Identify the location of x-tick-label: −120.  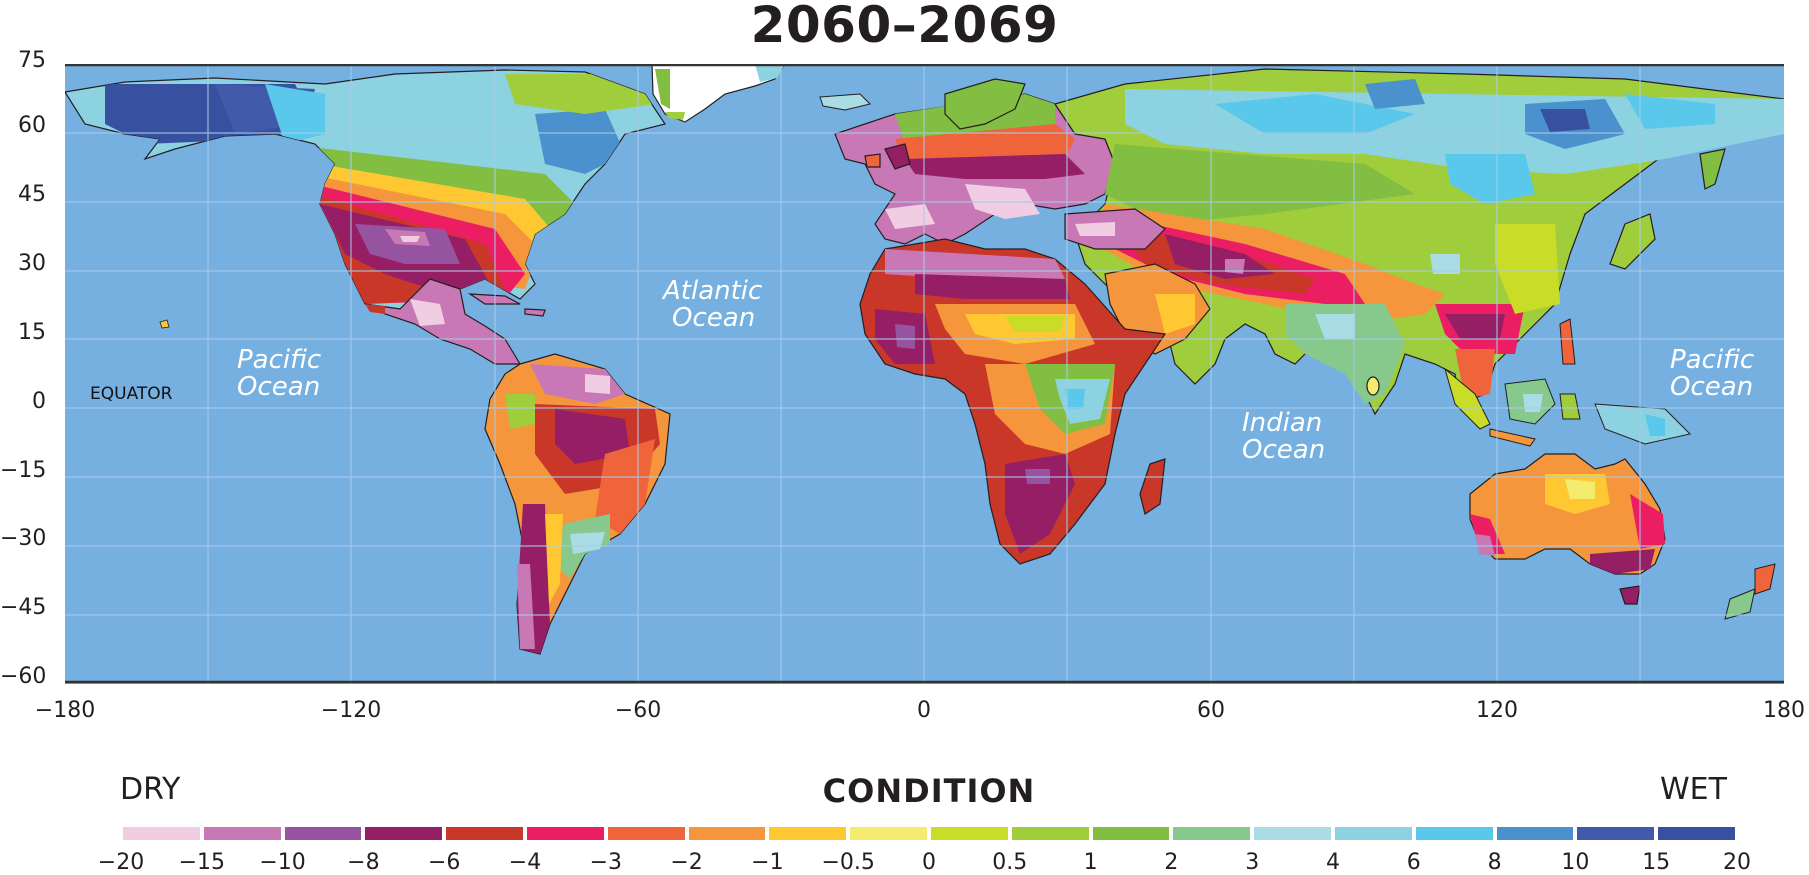
(351, 710).